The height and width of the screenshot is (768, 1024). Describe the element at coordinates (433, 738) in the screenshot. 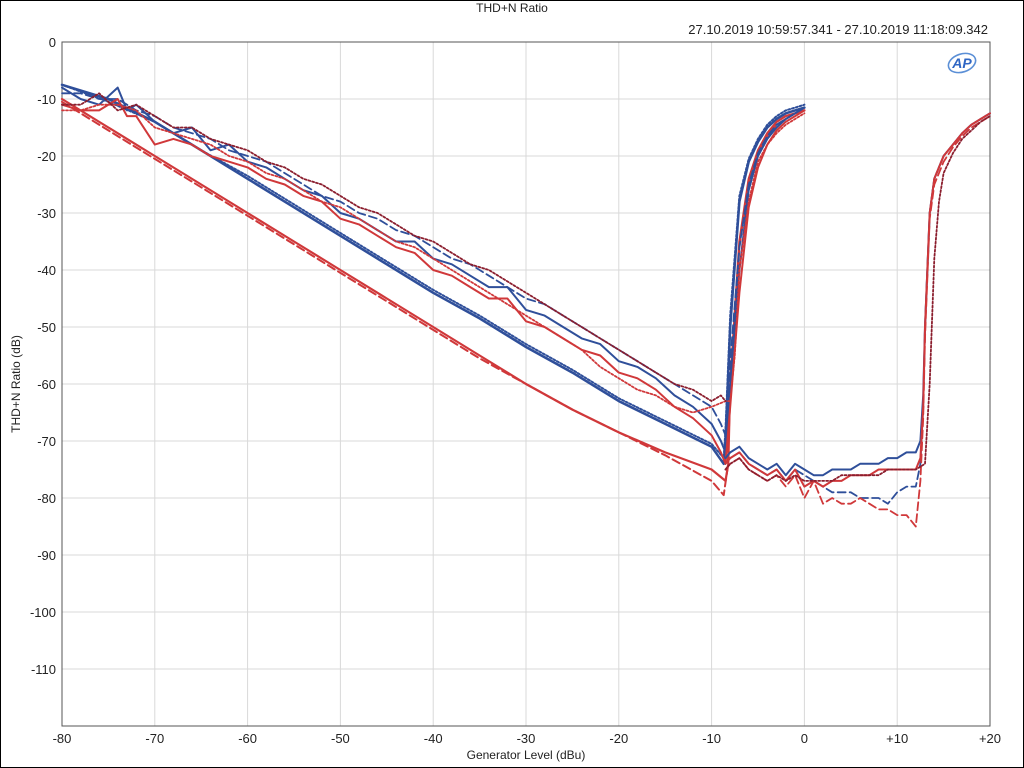

I see `x-tick-label: -40` at that location.